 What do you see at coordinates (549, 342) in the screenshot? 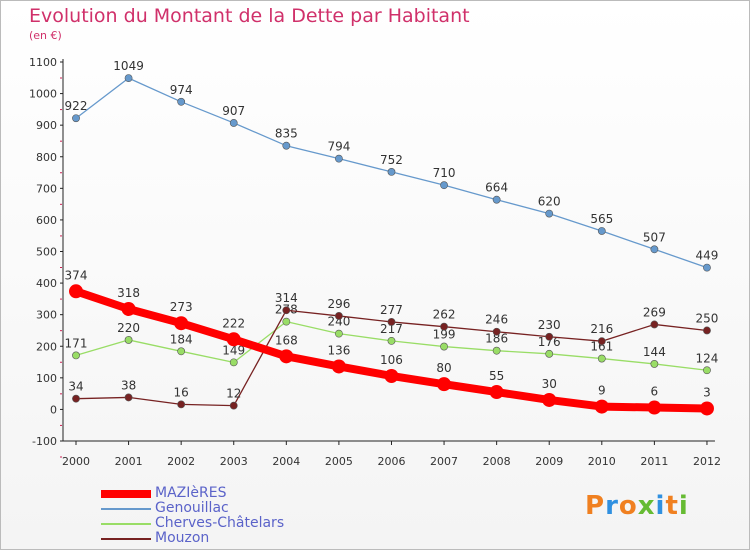
I see `data-label: 176` at bounding box center [549, 342].